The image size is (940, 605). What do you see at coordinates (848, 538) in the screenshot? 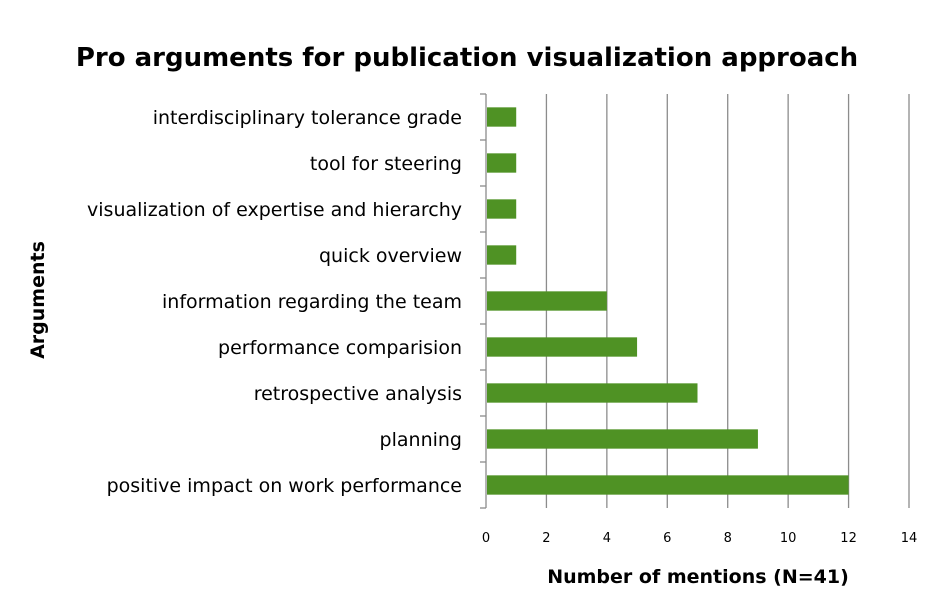
I see `x-tick-label: 12` at bounding box center [848, 538].